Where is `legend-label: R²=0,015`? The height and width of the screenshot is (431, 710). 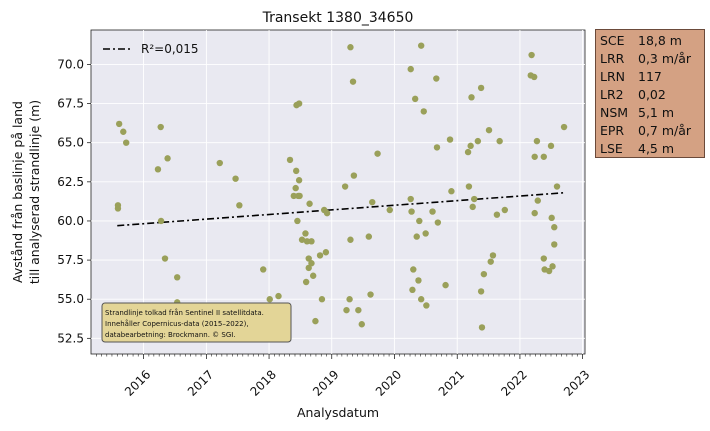 legend-label: R²=0,015 is located at coordinates (170, 49).